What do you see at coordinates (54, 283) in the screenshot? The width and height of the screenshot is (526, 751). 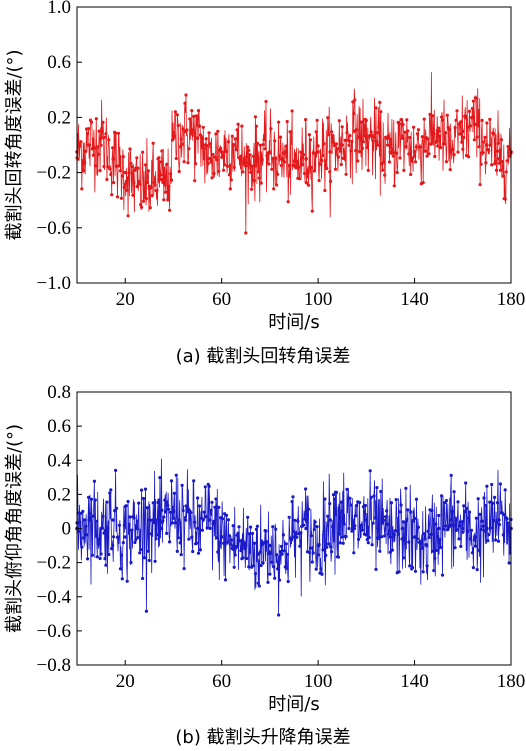 I see `y-tick-label: −1.0` at bounding box center [54, 283].